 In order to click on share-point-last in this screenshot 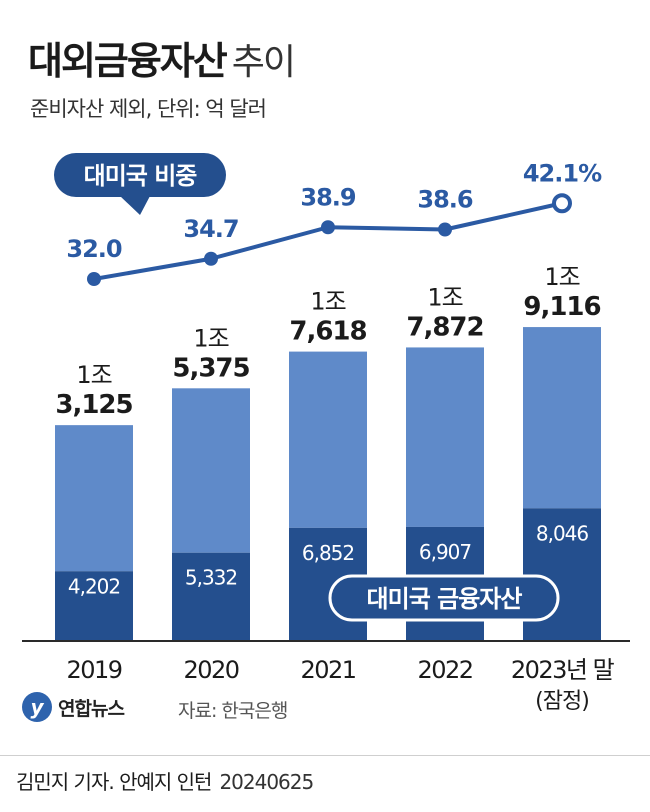, I will do `click(562, 203)`.